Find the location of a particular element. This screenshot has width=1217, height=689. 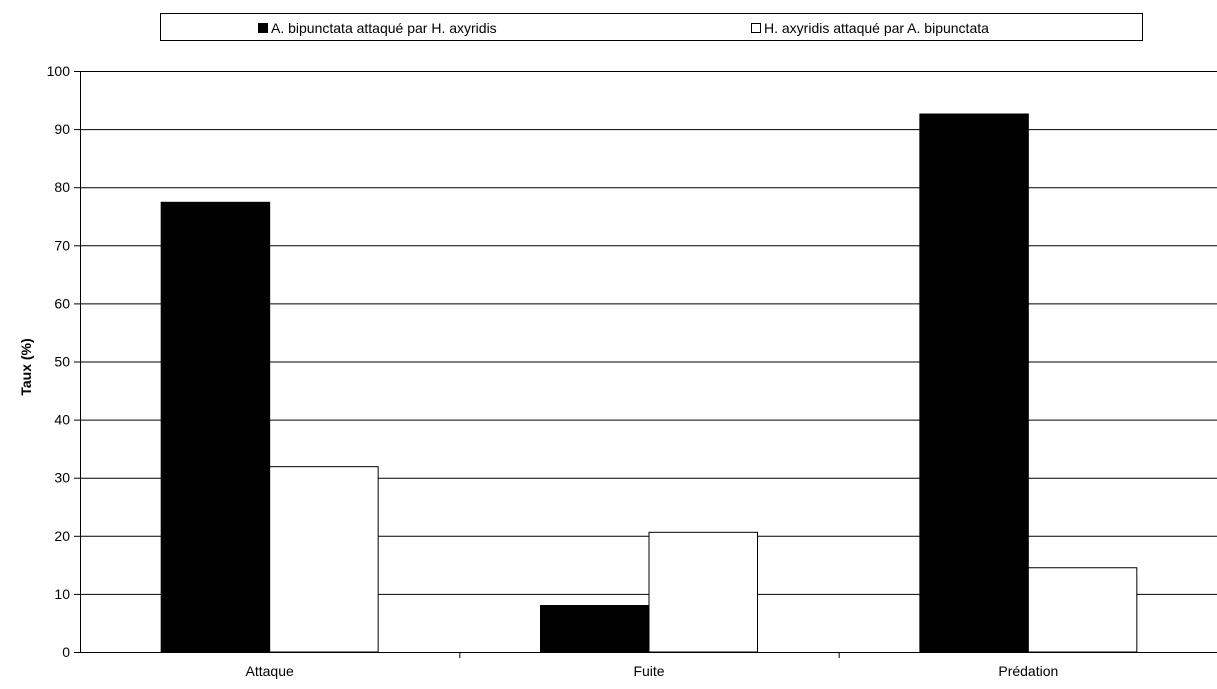

y-tick-label: 30 is located at coordinates (62, 478).